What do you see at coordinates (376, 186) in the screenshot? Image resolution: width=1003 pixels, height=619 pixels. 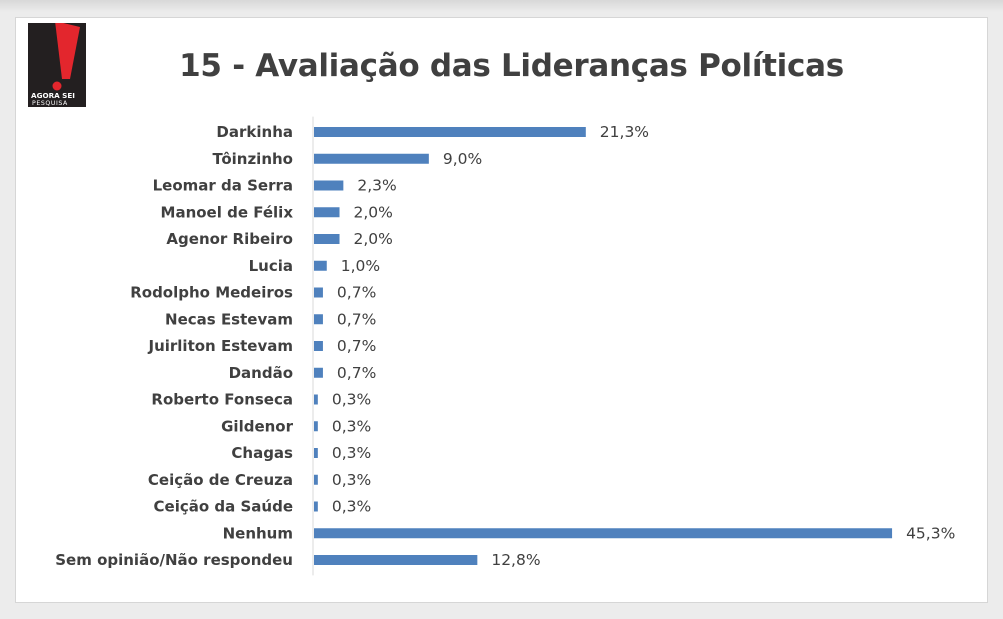 I see `data-label: 2,3%` at bounding box center [376, 186].